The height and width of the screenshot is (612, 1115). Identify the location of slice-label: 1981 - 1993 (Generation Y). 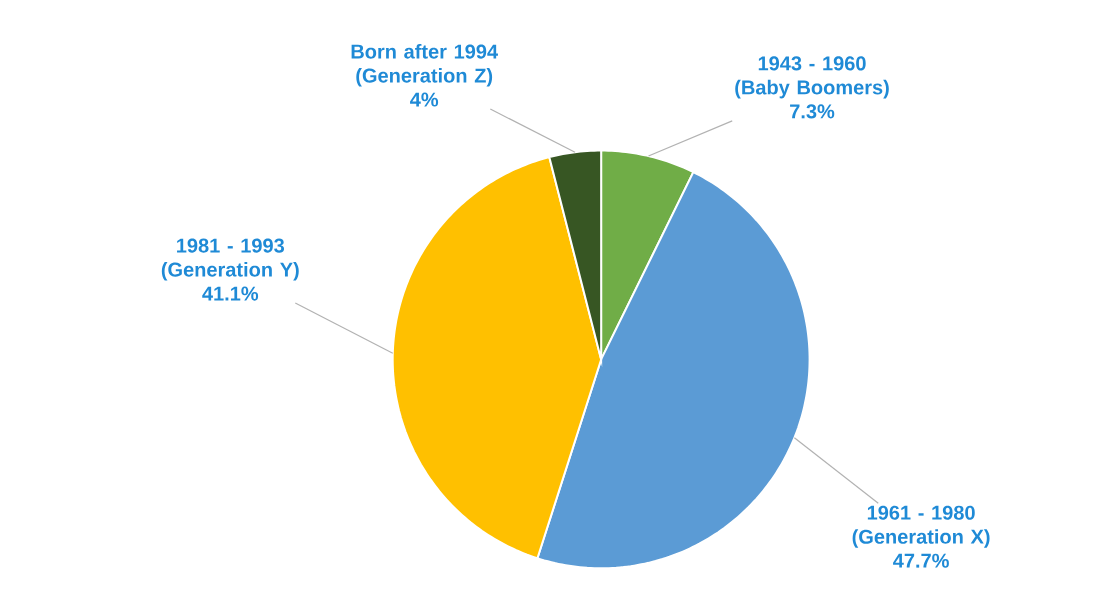
(230, 259).